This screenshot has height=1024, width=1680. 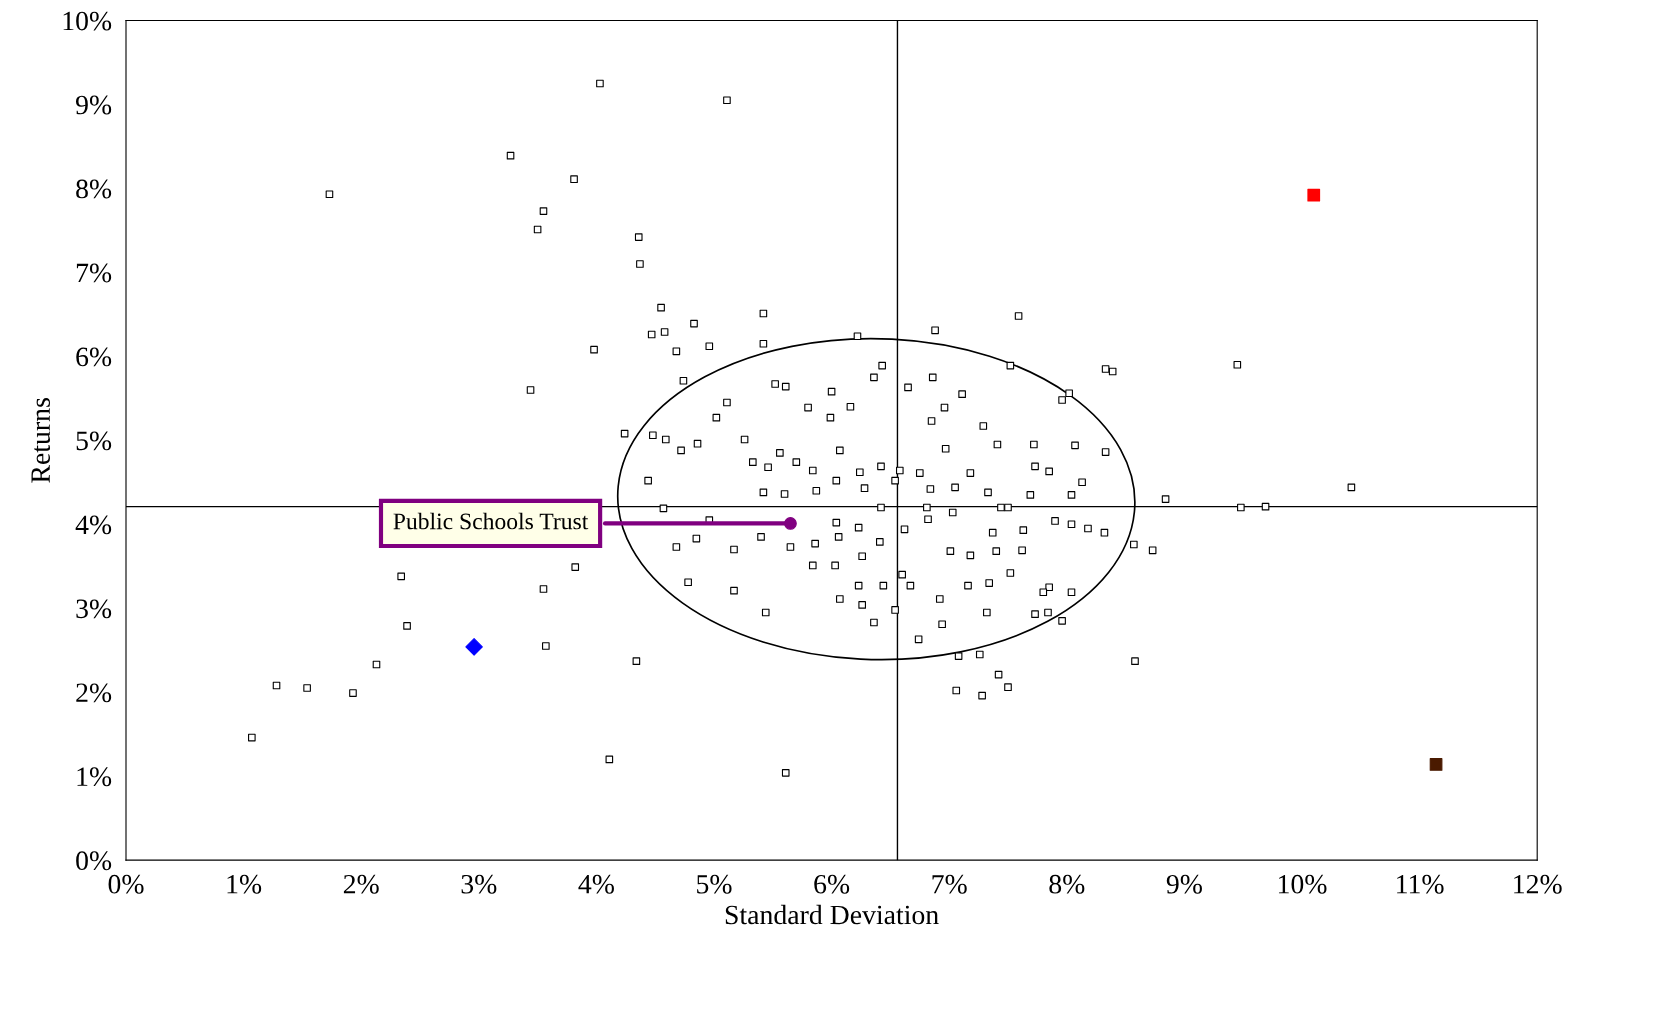 What do you see at coordinates (491, 521) in the screenshot?
I see `text: Public Schools Trust` at bounding box center [491, 521].